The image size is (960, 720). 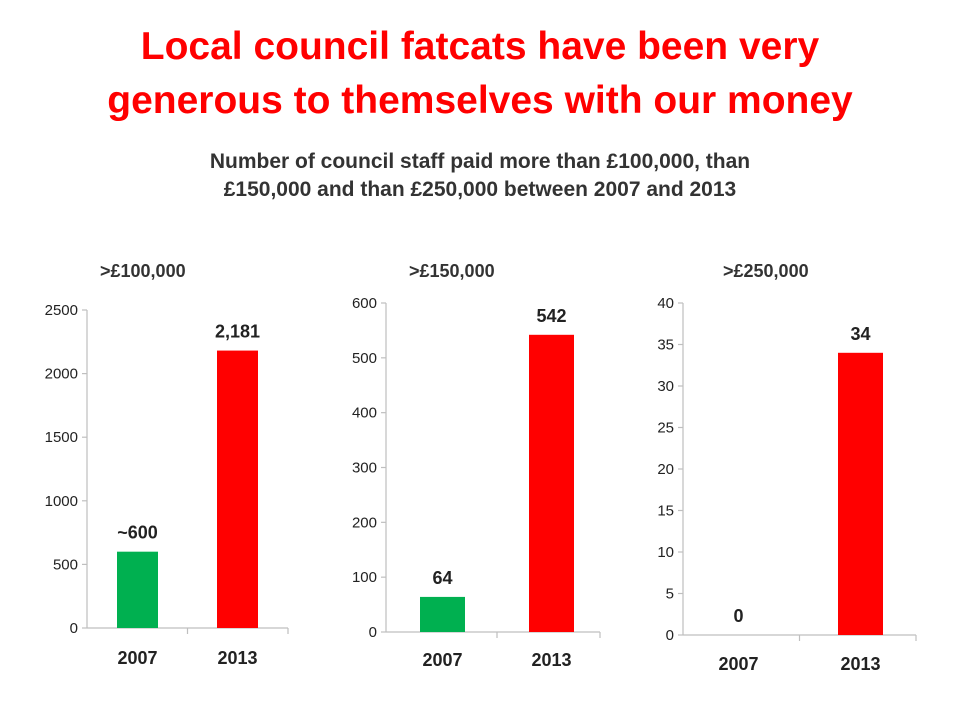 I want to click on chart-3-y-tick-label: 30, so click(x=665, y=386).